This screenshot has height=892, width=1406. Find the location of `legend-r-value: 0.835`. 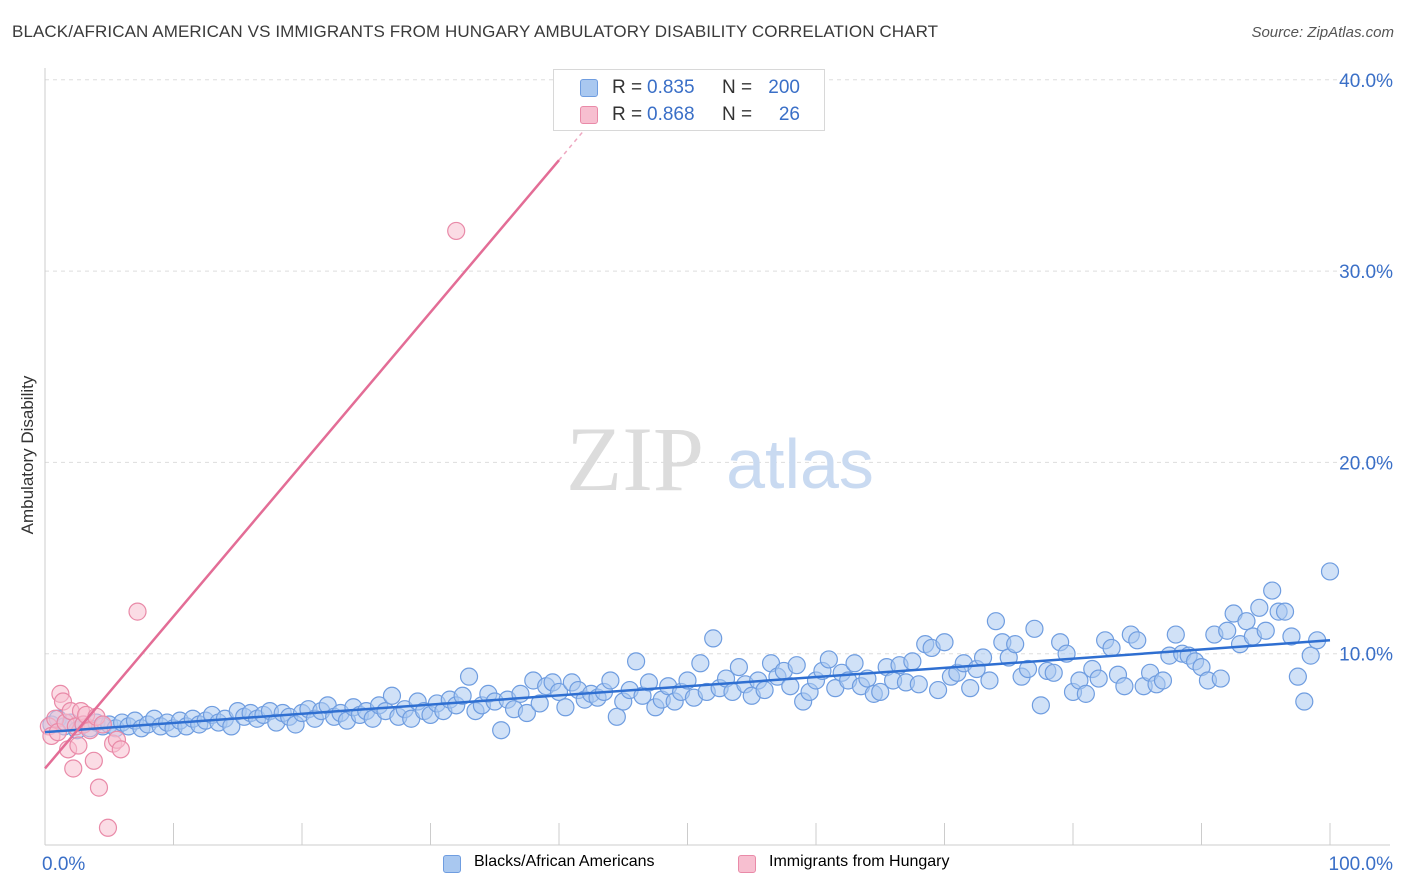

legend-r-value: 0.835 is located at coordinates (671, 87).